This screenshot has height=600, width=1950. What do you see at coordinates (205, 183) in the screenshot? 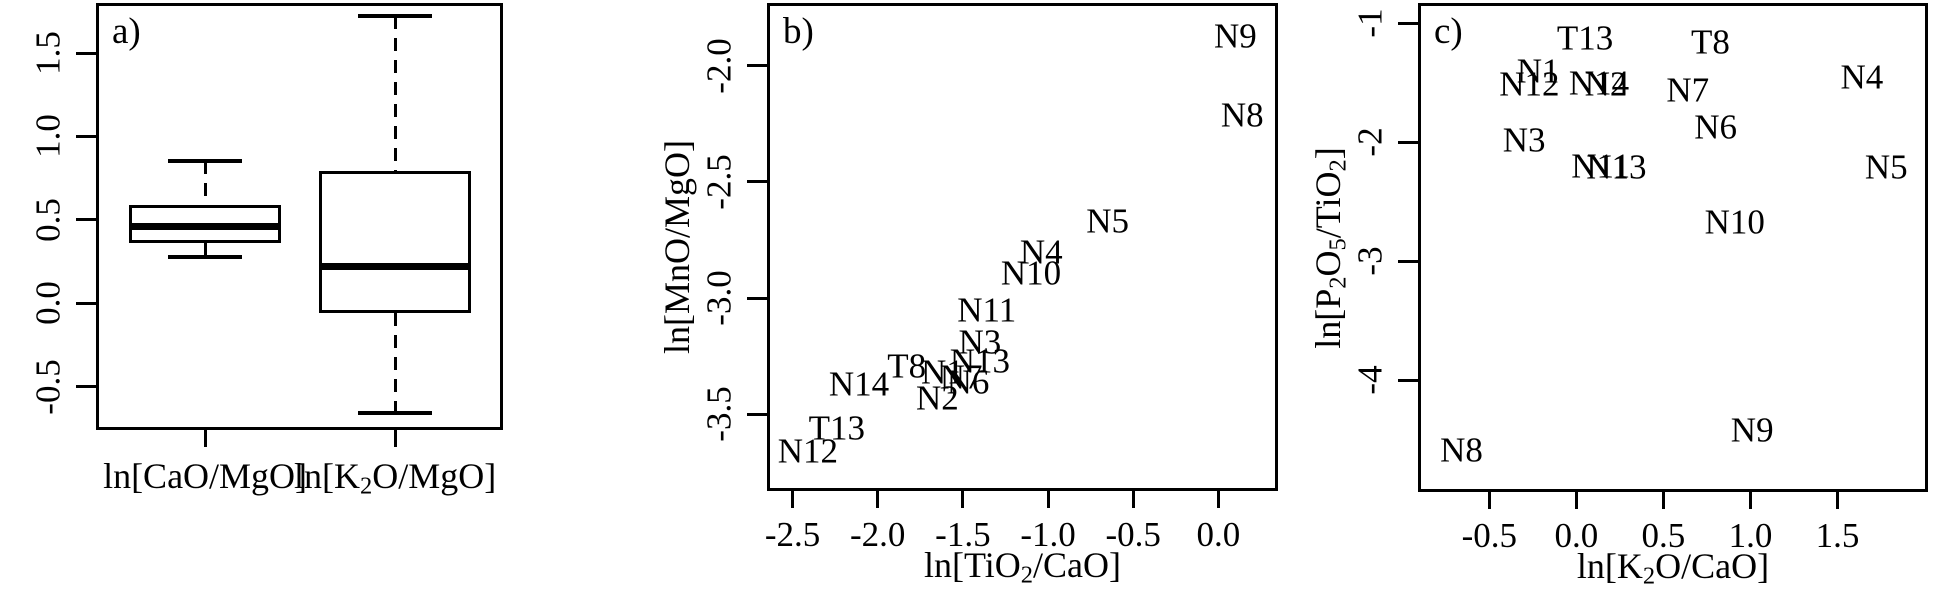
I see `panel-a-box-1-upper-whisker` at bounding box center [205, 183].